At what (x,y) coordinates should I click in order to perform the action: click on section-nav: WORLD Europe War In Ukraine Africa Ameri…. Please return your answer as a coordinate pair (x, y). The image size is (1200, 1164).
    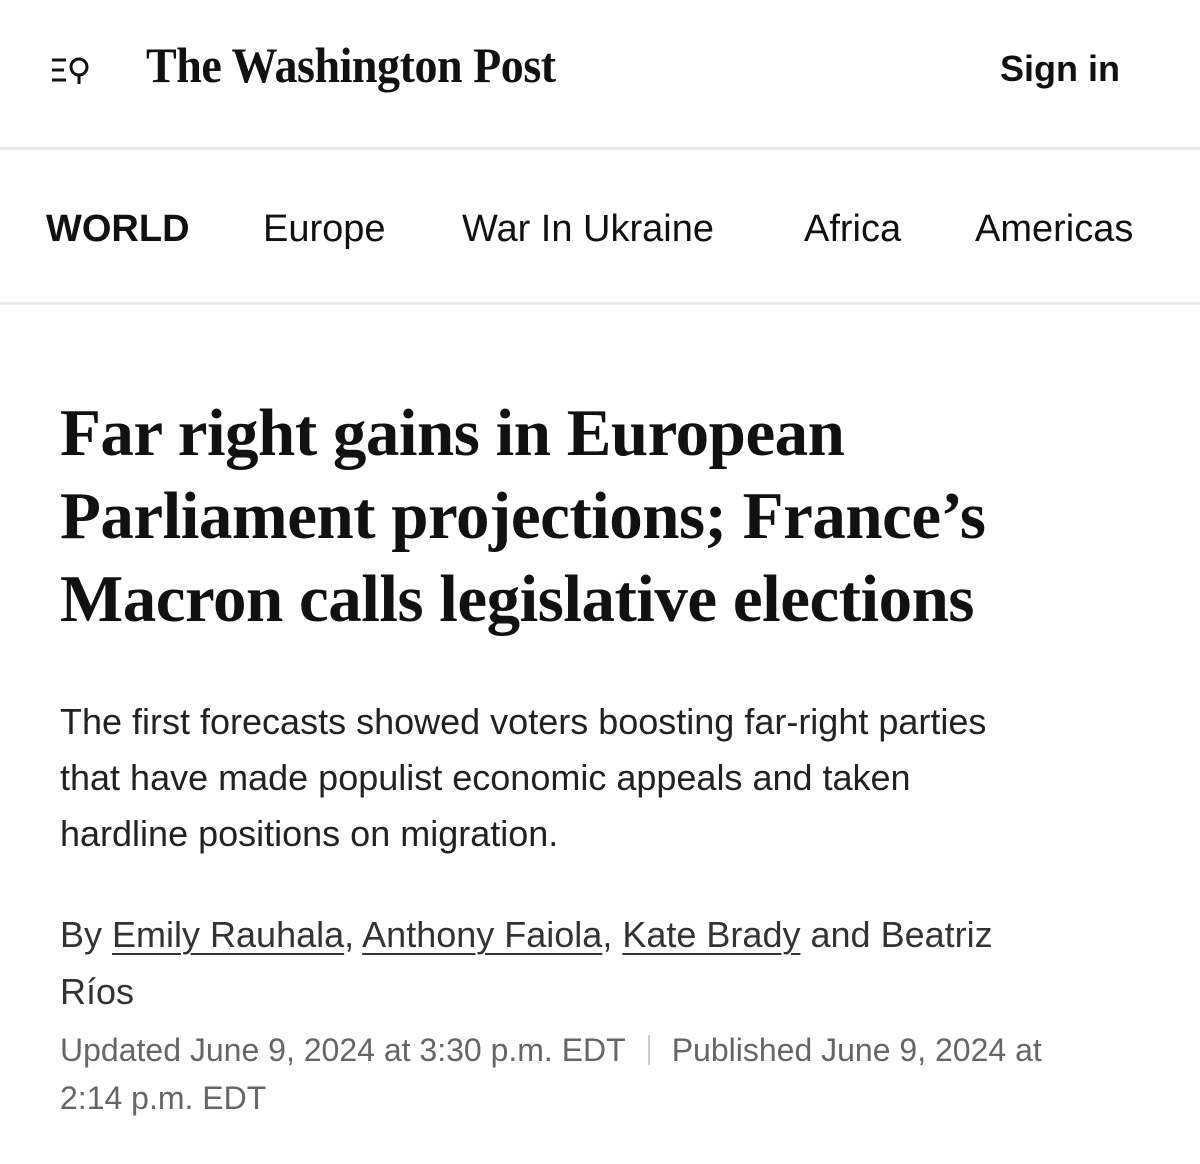
    Looking at the image, I should click on (600, 227).